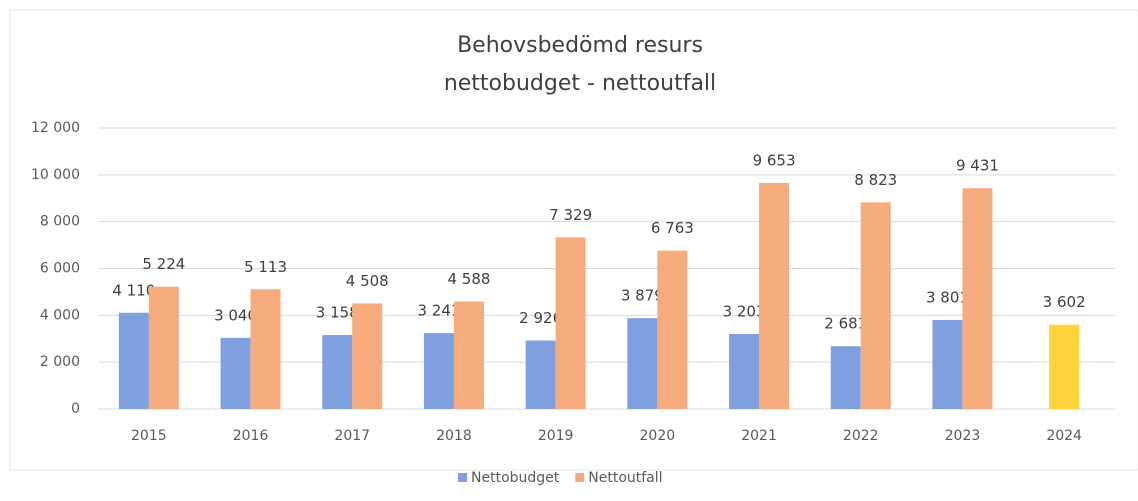 The image size is (1138, 501). Describe the element at coordinates (774, 160) in the screenshot. I see `data-label: 9 653` at that location.